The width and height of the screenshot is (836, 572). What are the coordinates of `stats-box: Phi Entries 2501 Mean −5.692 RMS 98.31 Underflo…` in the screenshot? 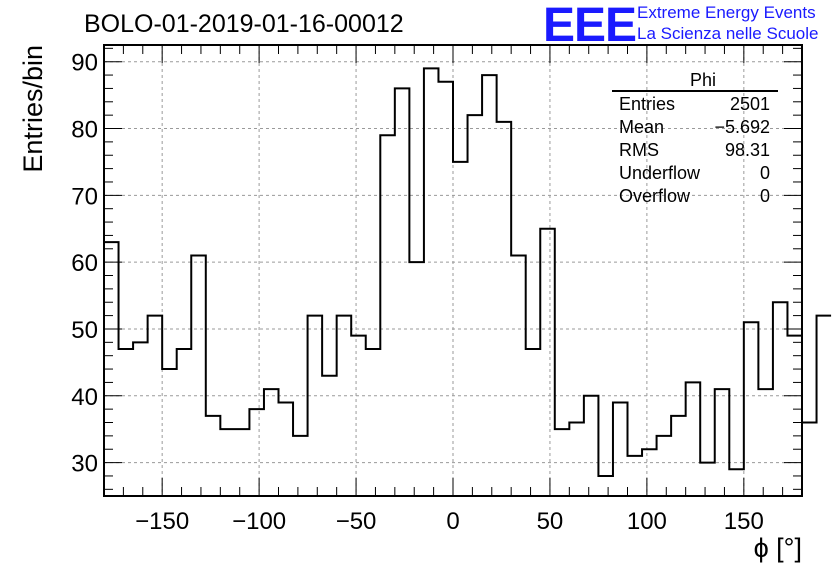 It's located at (695, 138).